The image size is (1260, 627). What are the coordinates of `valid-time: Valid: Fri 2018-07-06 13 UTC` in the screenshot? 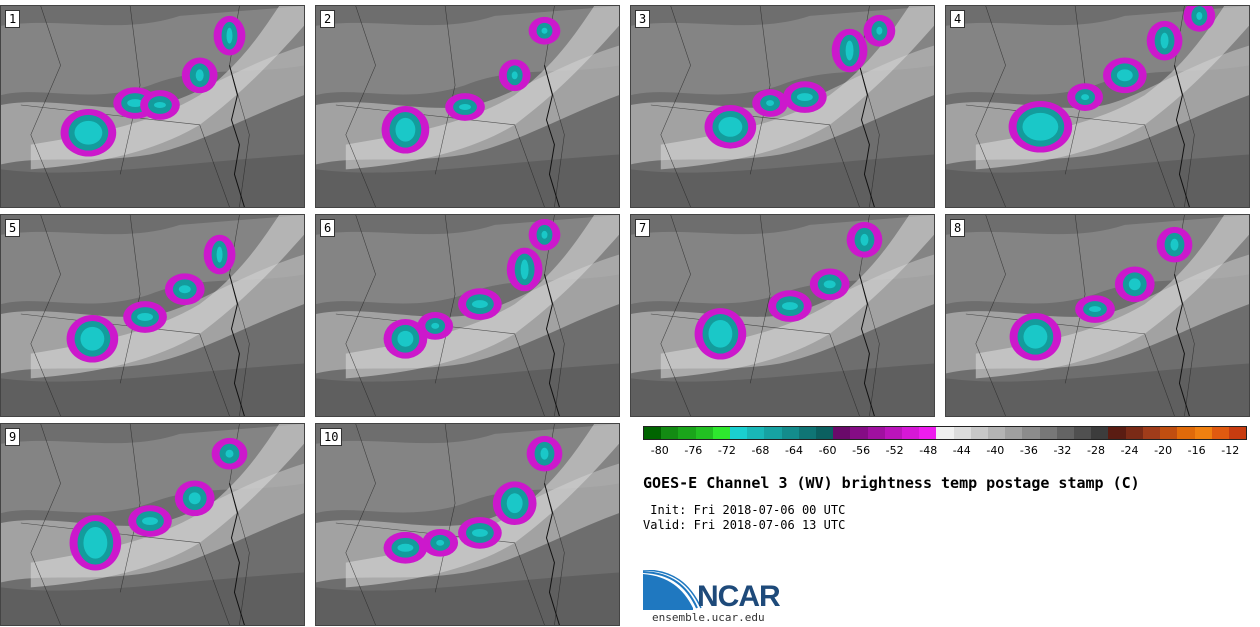 It's located at (744, 525).